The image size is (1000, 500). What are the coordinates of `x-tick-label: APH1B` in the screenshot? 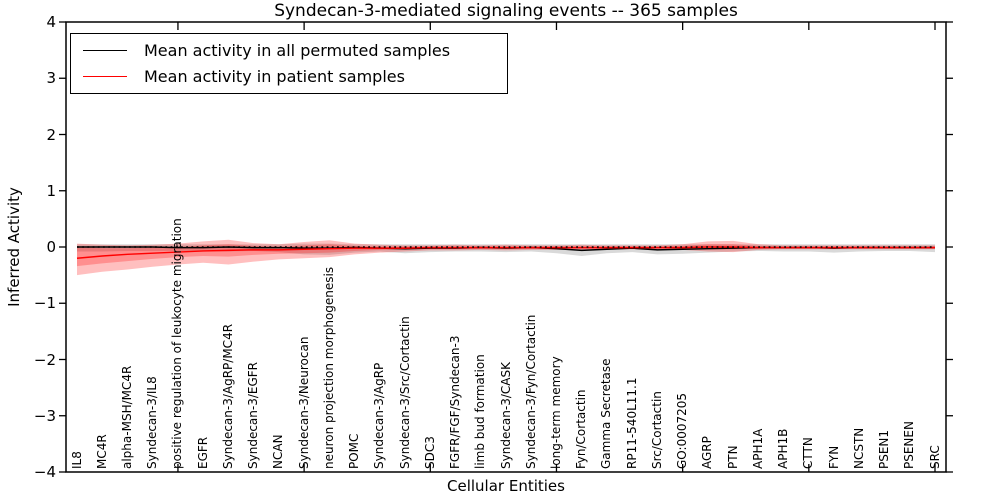 It's located at (783, 448).